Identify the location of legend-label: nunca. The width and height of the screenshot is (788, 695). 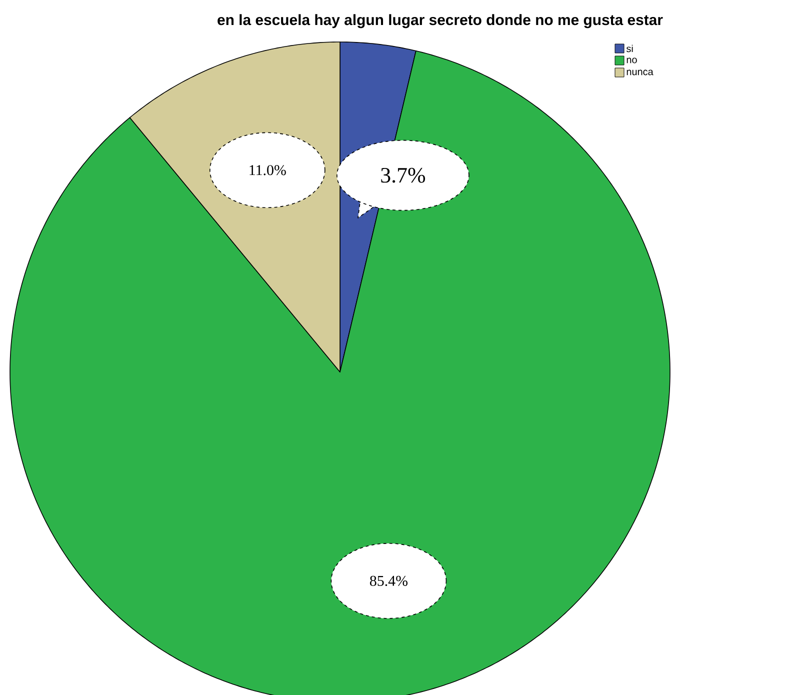
(640, 73).